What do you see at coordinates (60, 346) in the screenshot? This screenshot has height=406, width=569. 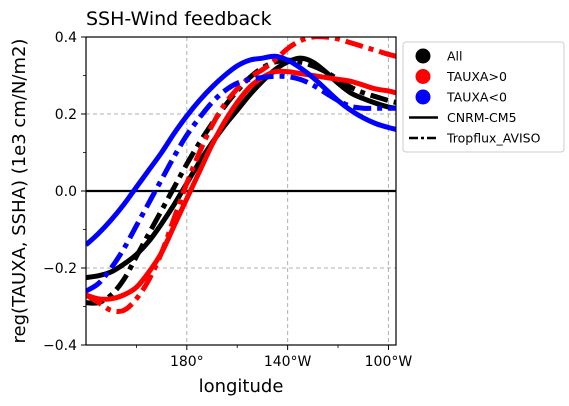 I see `y-tick-label: −0.4` at bounding box center [60, 346].